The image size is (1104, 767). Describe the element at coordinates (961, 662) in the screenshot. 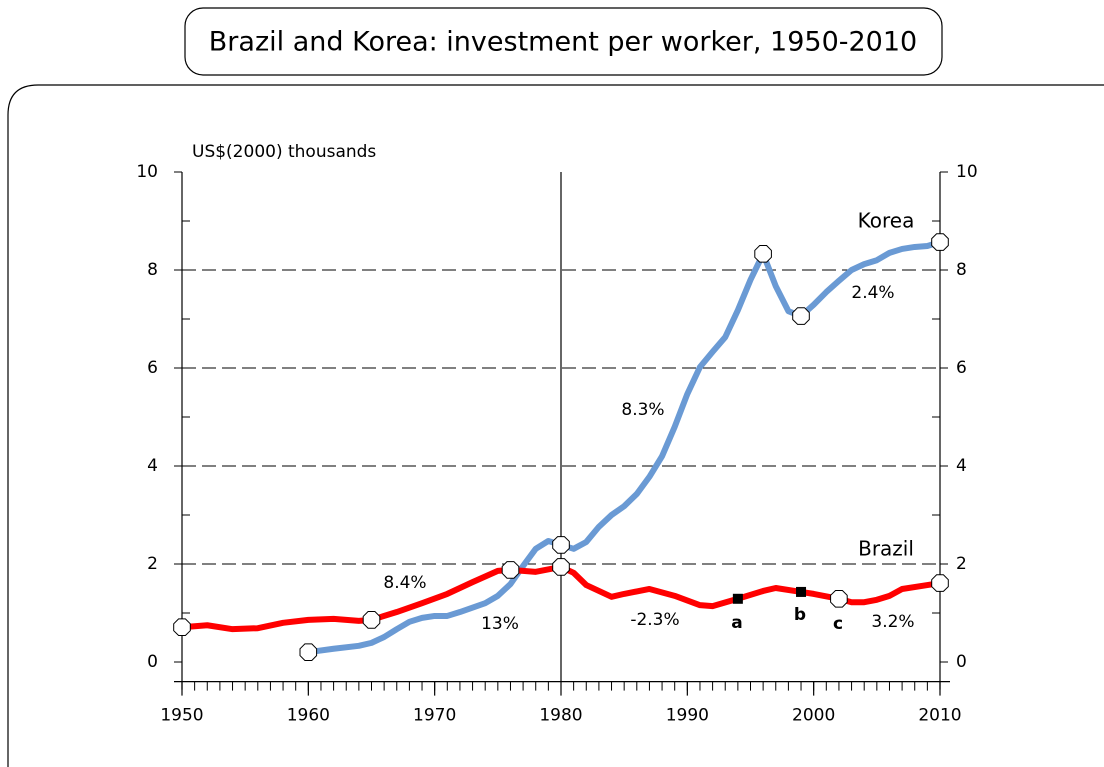

I see `y-tick-label-right: 0` at that location.